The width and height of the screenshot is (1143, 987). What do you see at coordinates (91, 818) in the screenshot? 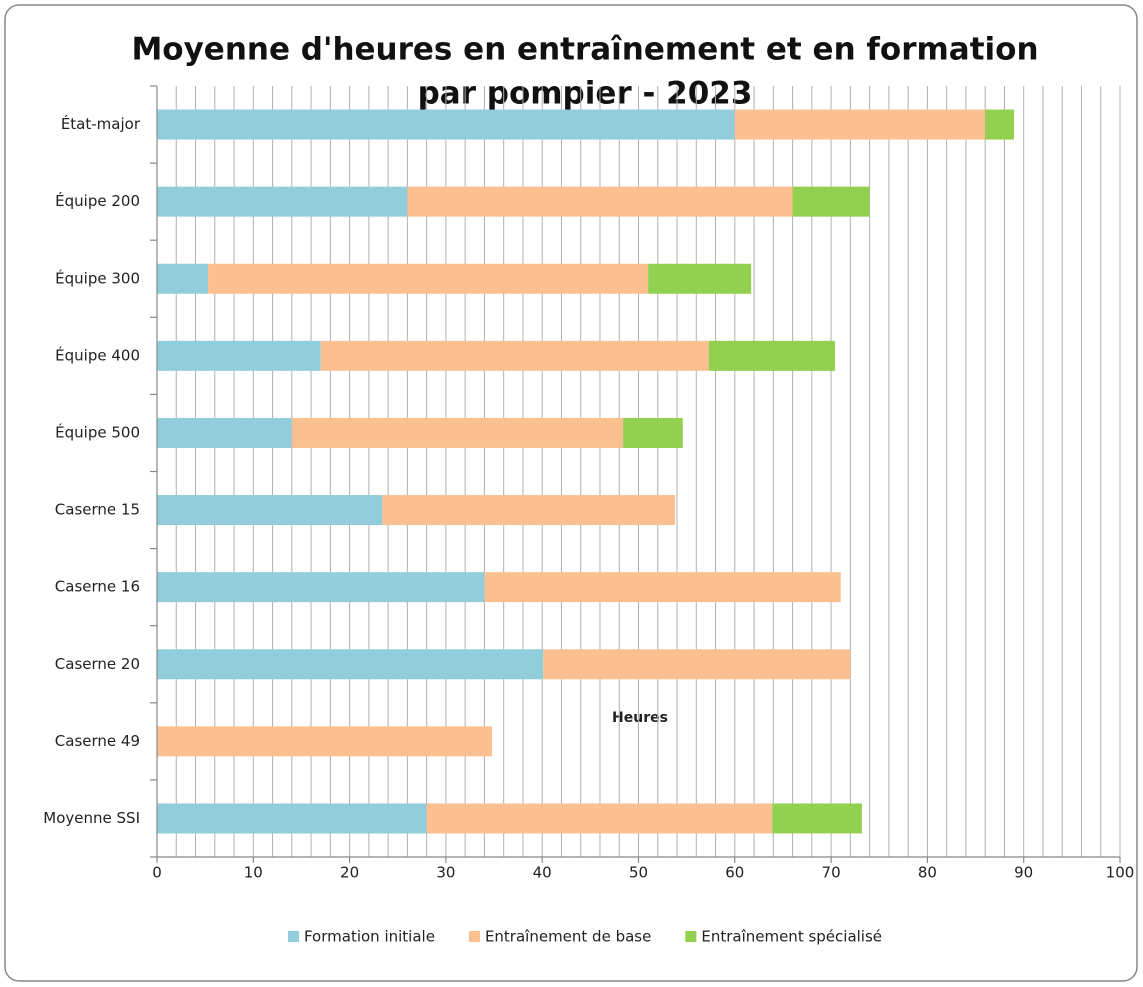
I see `y-tick-label: Moyenne SSI` at bounding box center [91, 818].